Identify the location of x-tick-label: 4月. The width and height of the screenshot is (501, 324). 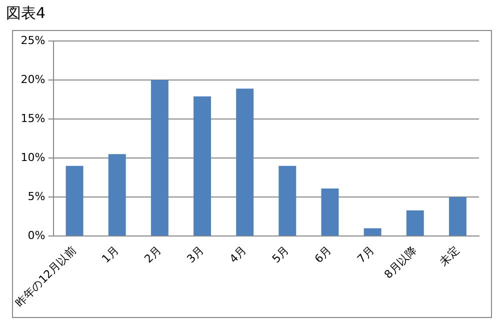
(238, 255).